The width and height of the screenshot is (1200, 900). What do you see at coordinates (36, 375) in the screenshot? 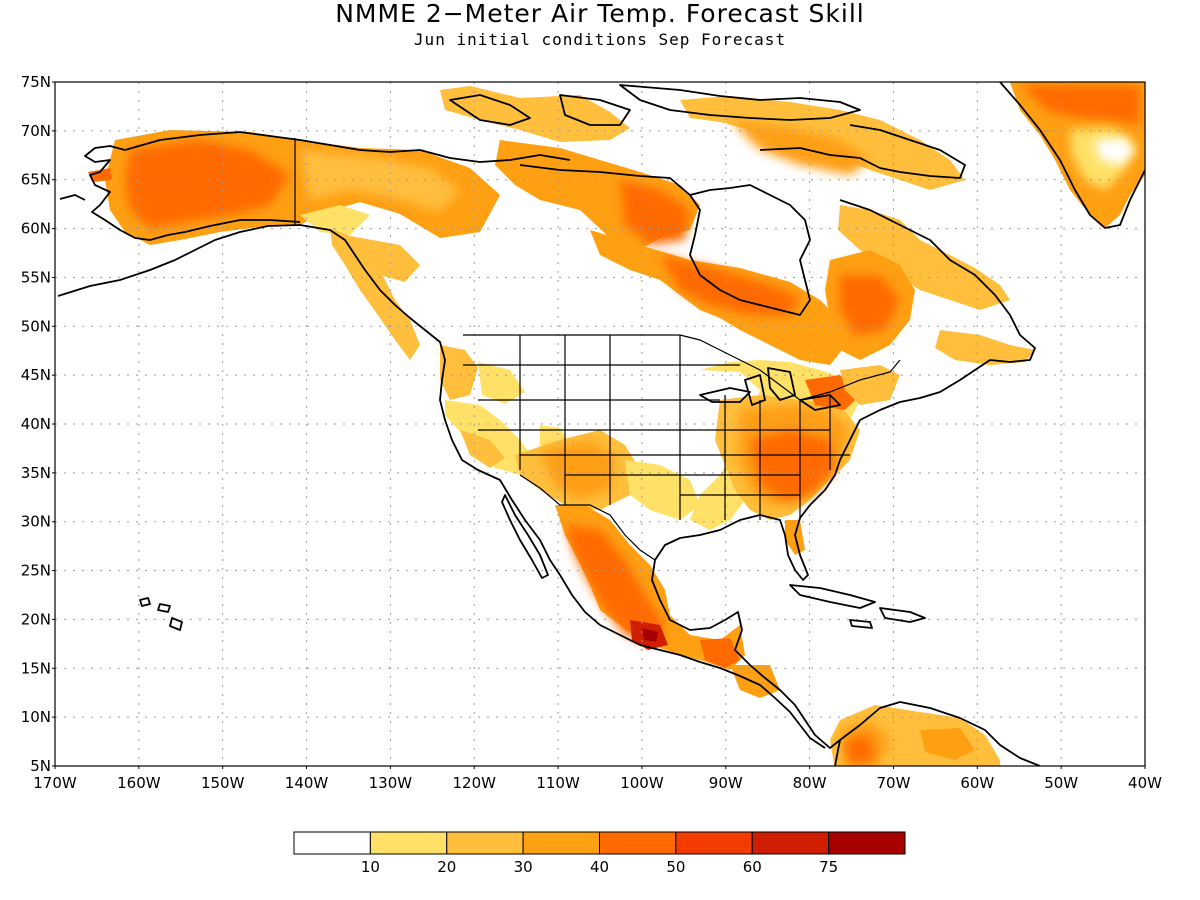
I see `lat-tick-label: 45N` at bounding box center [36, 375].